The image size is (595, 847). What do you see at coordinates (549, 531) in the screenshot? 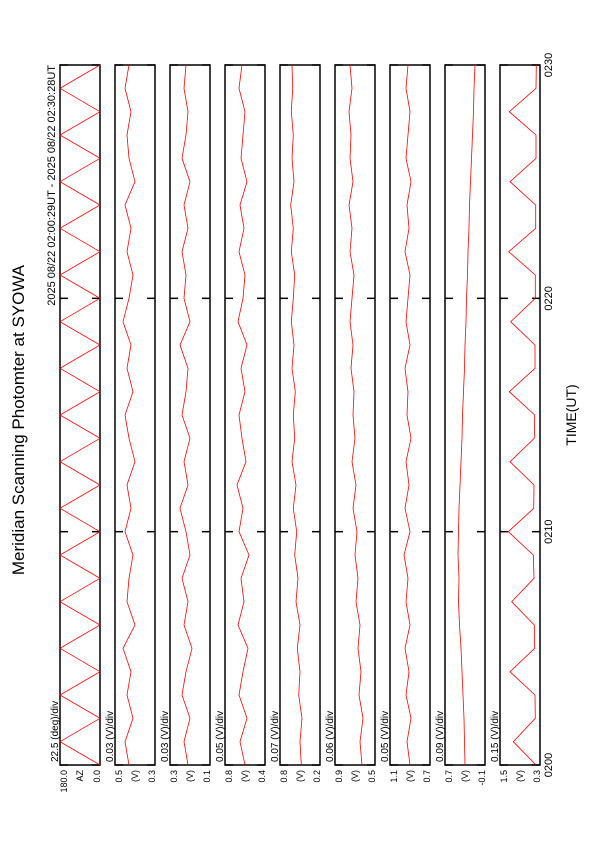
I see `x-tick-label: 0210` at bounding box center [549, 531].